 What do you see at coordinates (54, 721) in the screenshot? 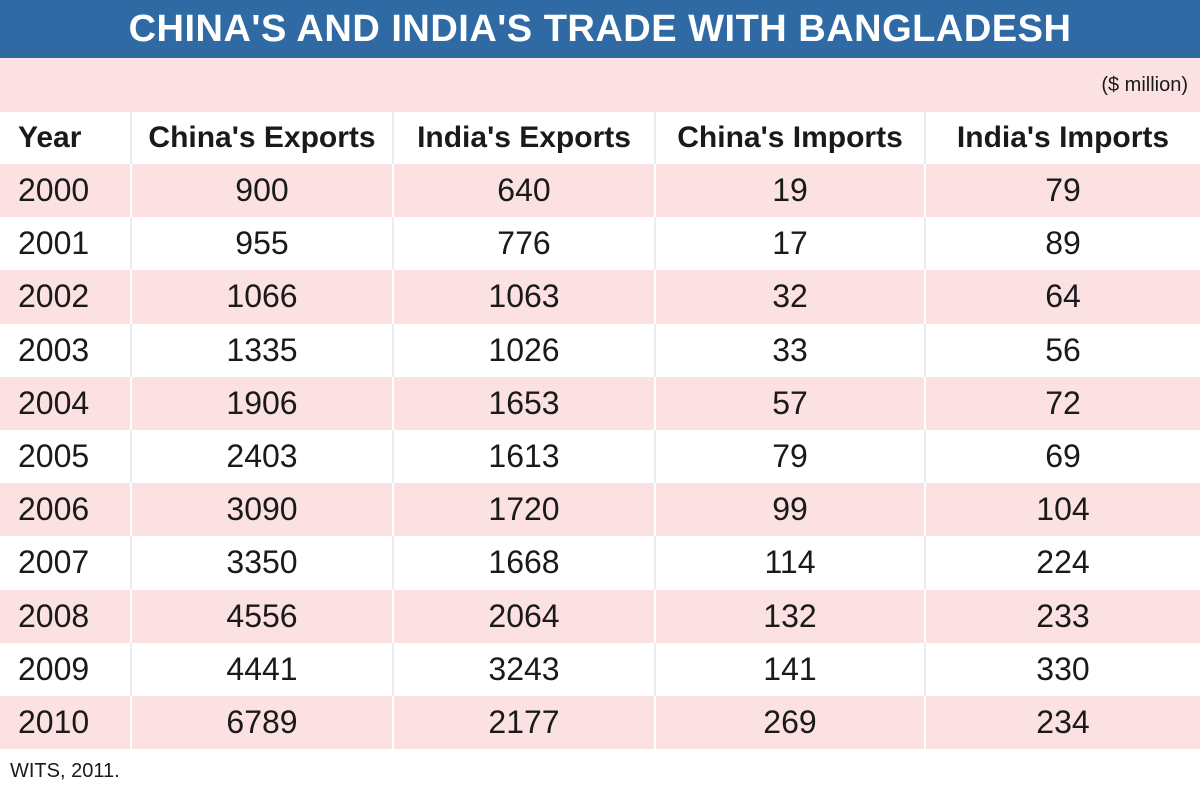
I see `year-cell: 2010` at bounding box center [54, 721].